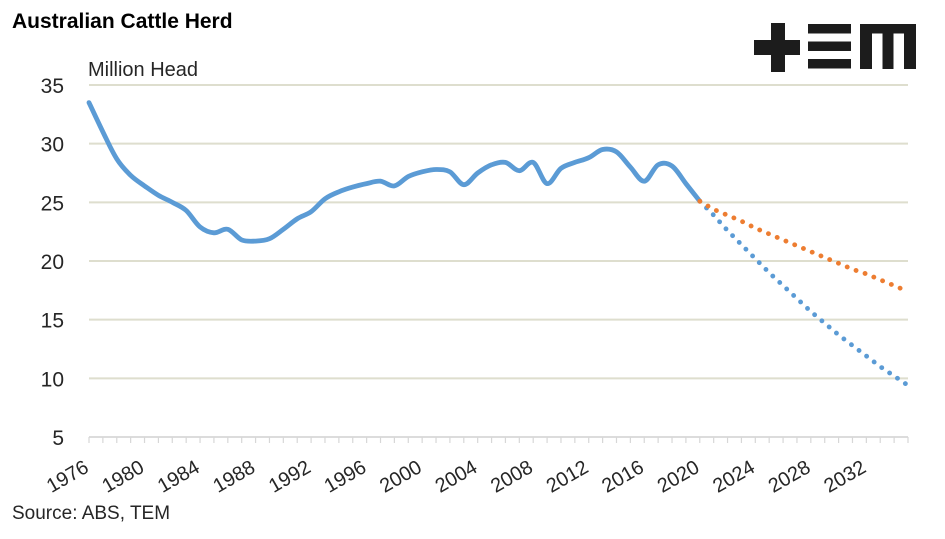  What do you see at coordinates (52, 145) in the screenshot?
I see `y-tick-label: 30` at bounding box center [52, 145].